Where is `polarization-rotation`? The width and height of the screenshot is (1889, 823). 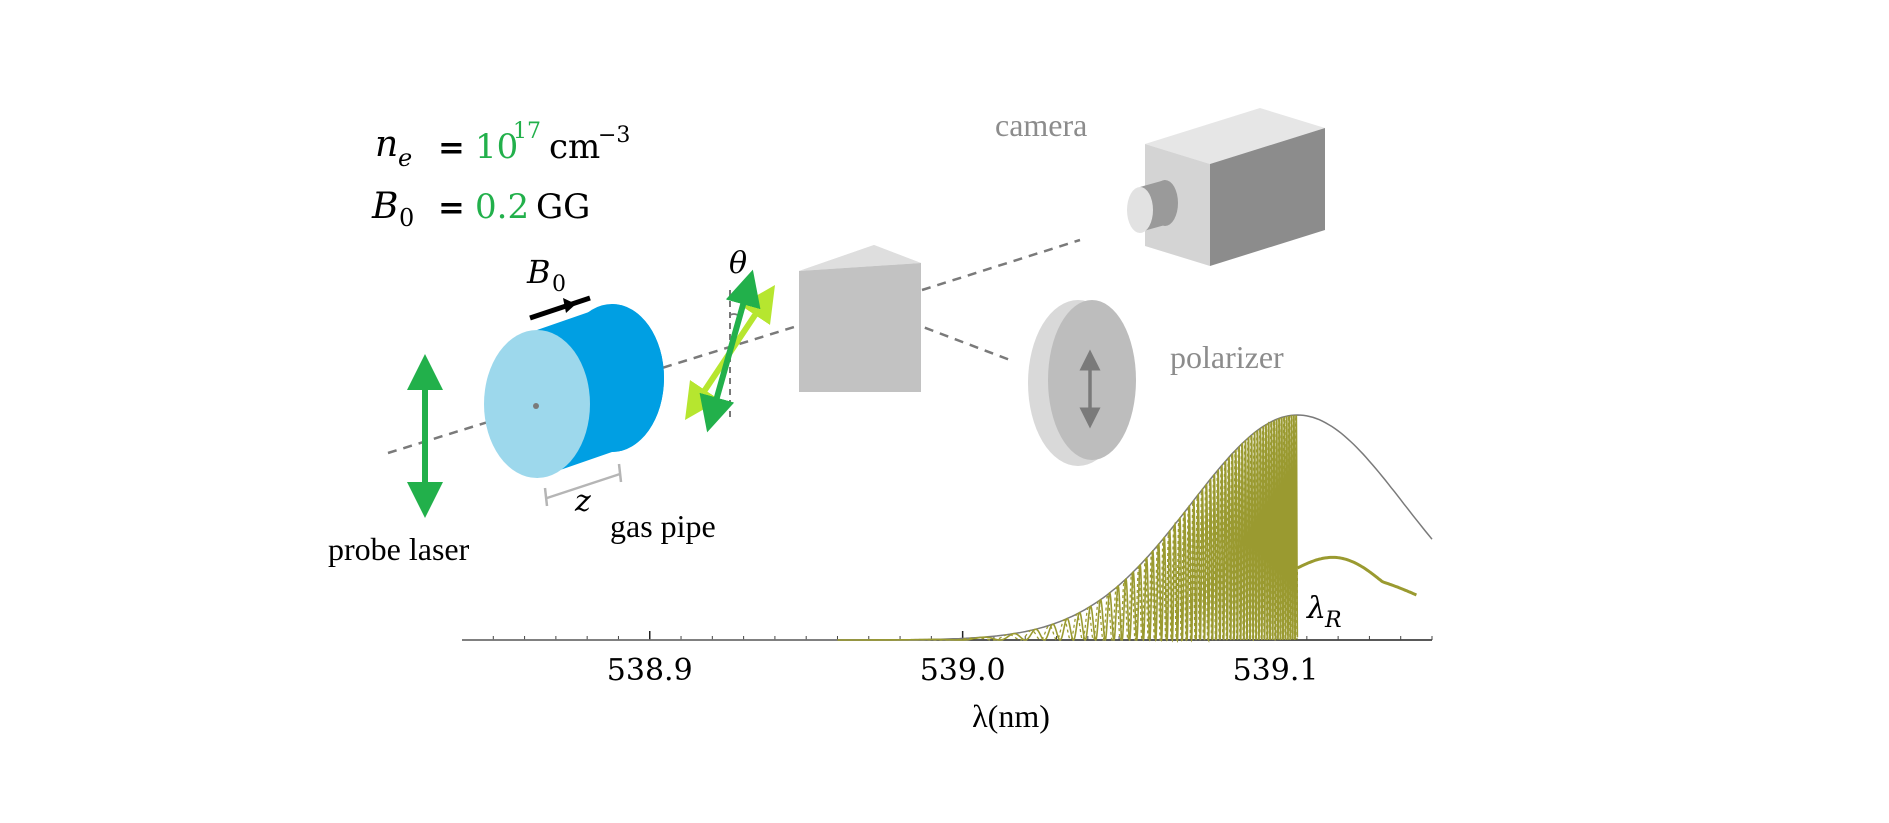
polarization-rotation is located at coordinates (730, 351).